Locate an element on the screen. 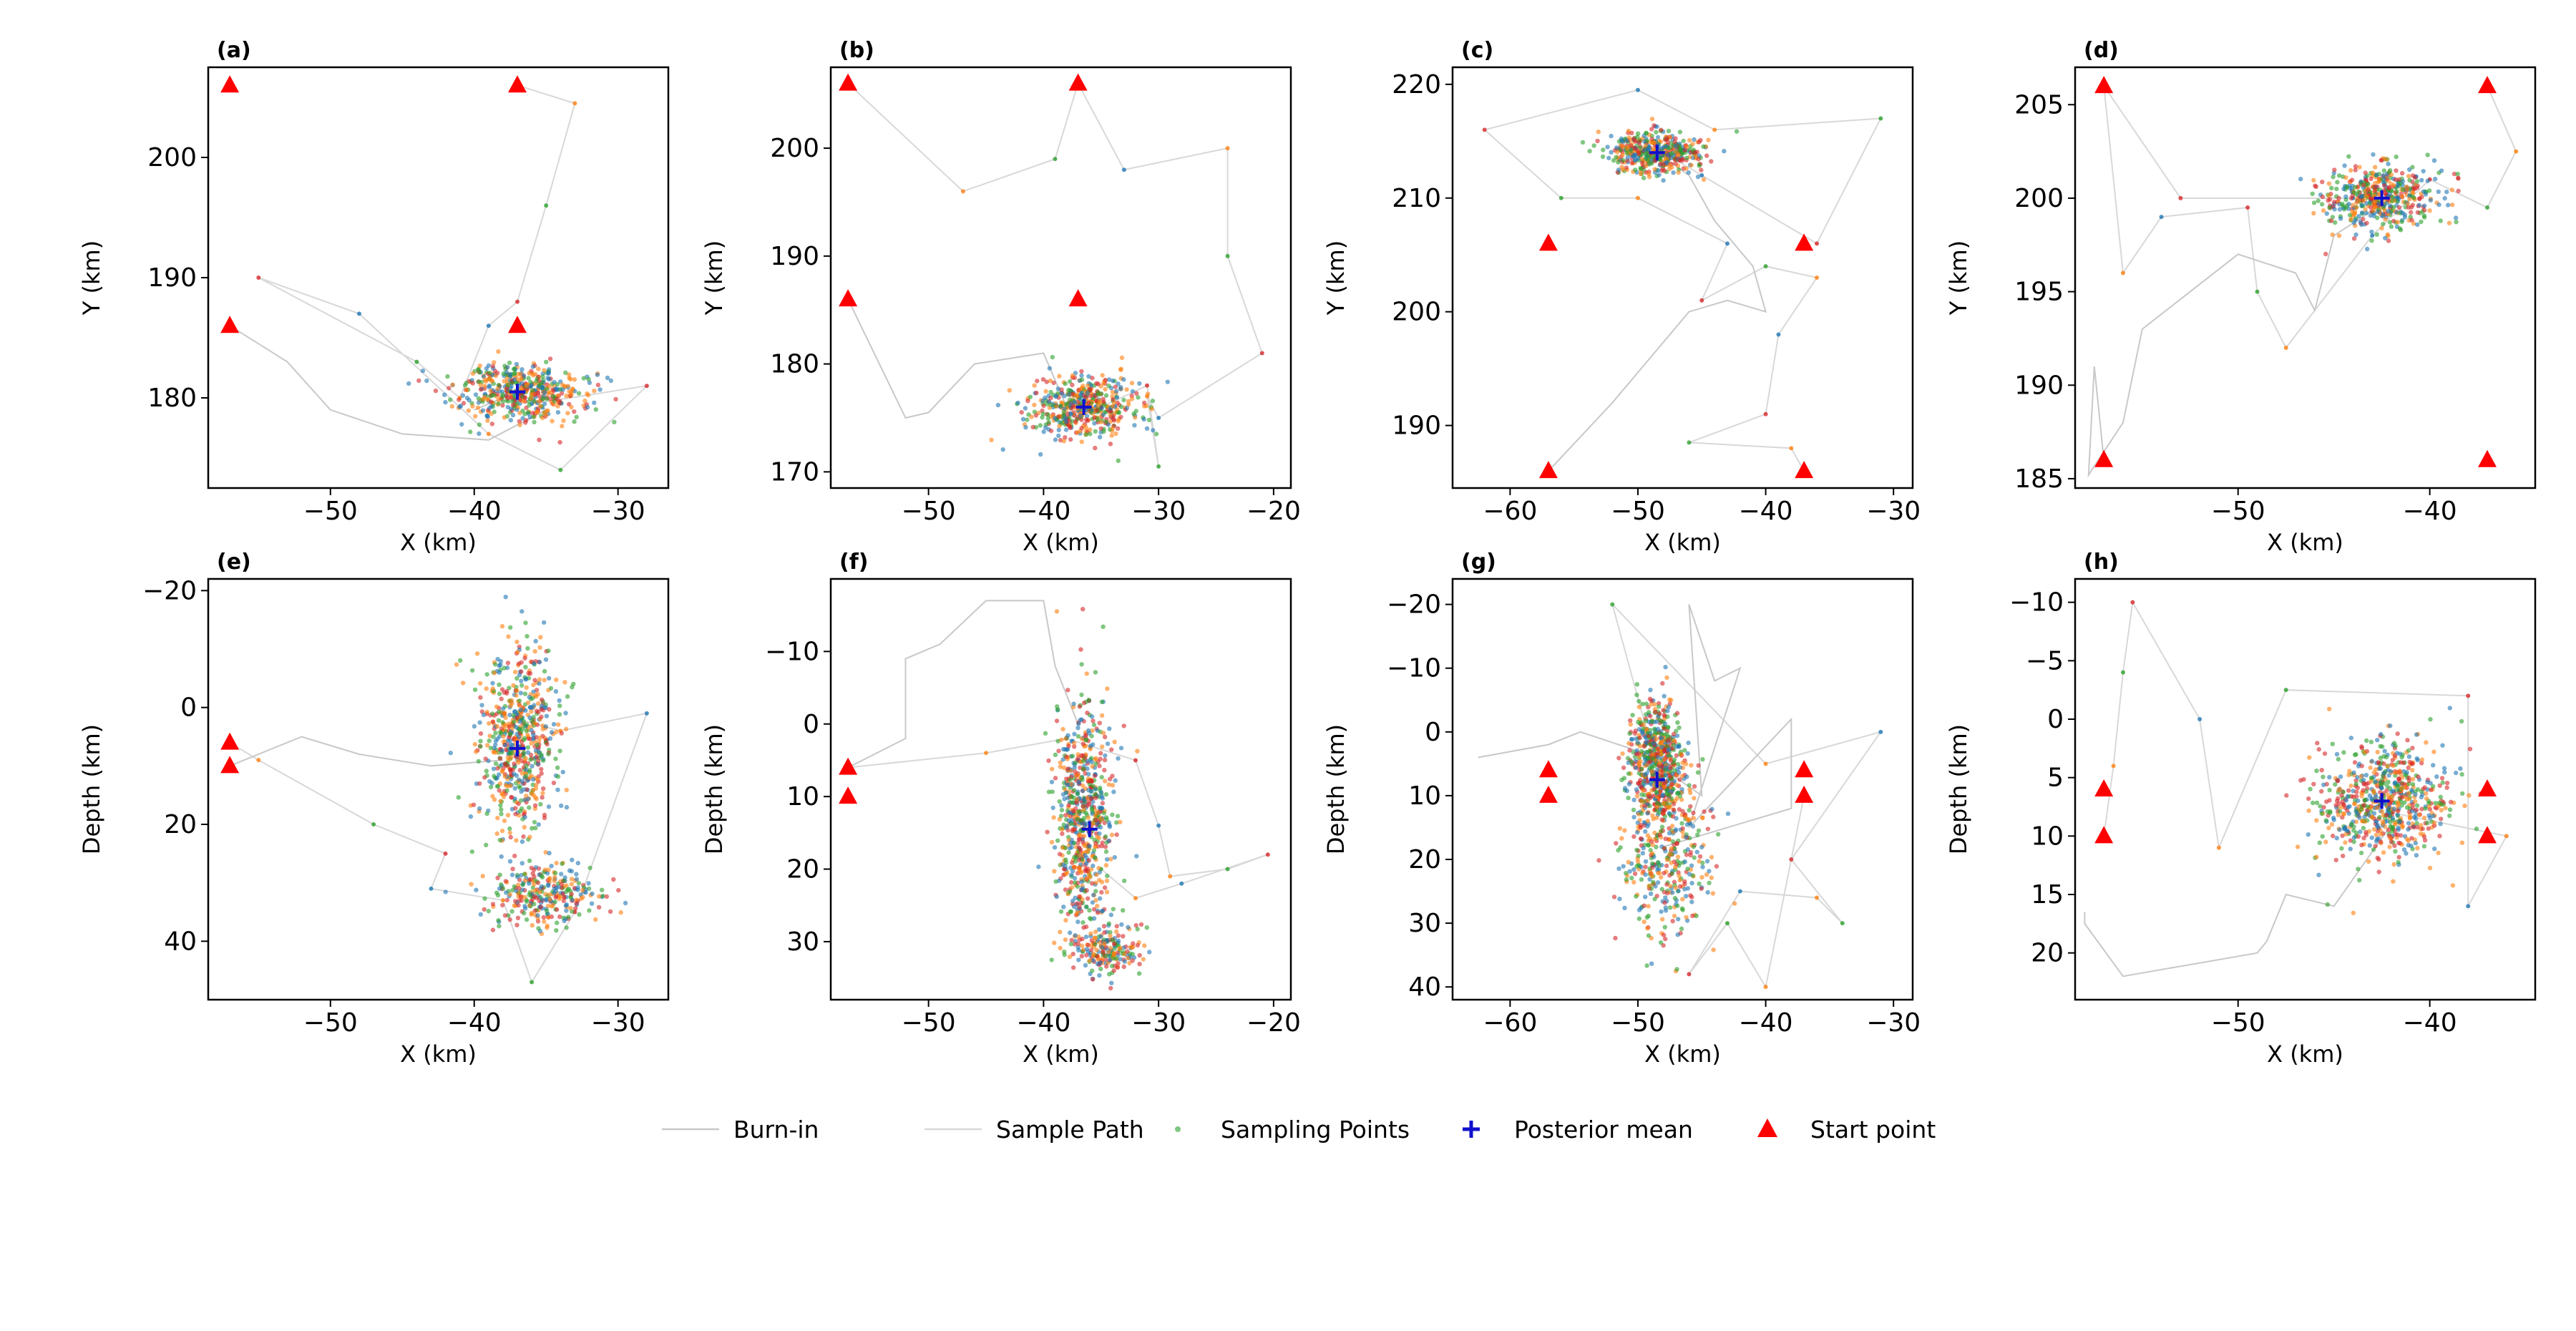 Image resolution: width=2576 pixels, height=1331 pixels. y-axis-label: Y (km) is located at coordinates (1336, 278).